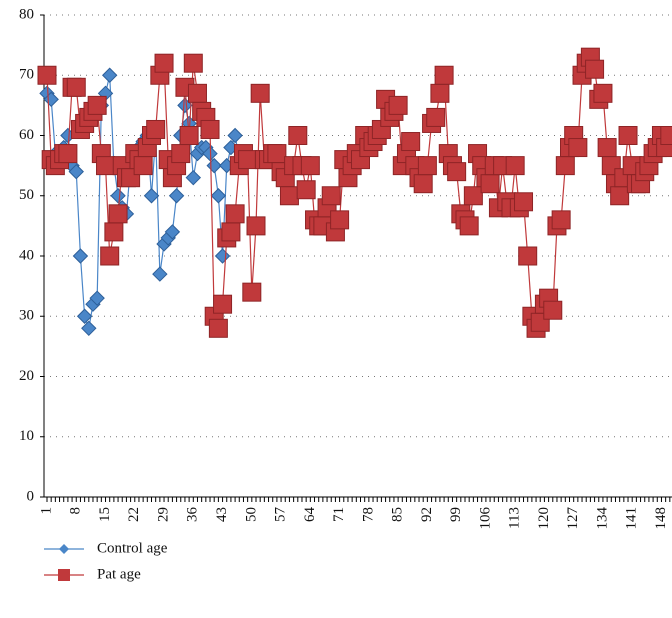 The image size is (672, 618). I want to click on x-tick-label: 92, so click(427, 514).